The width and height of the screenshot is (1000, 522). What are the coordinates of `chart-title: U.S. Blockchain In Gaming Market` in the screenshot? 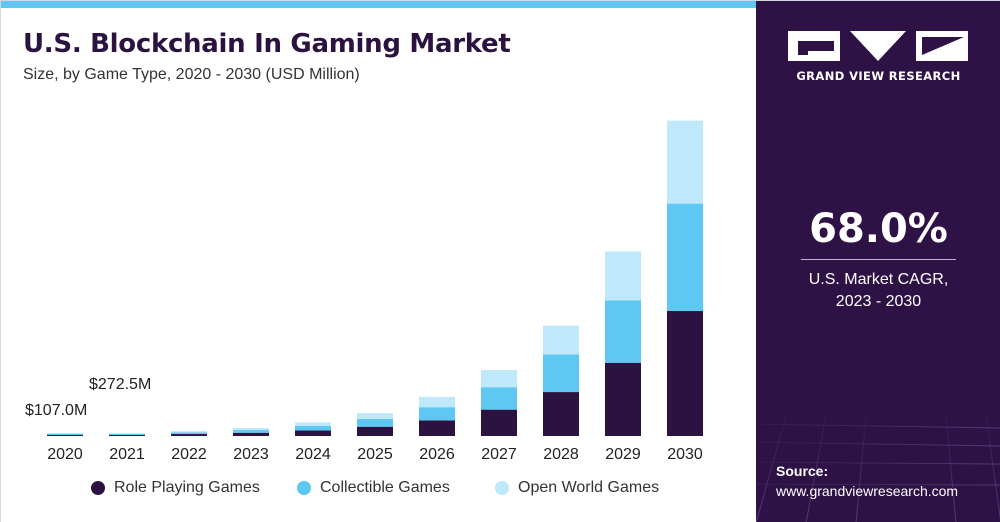 It's located at (267, 44).